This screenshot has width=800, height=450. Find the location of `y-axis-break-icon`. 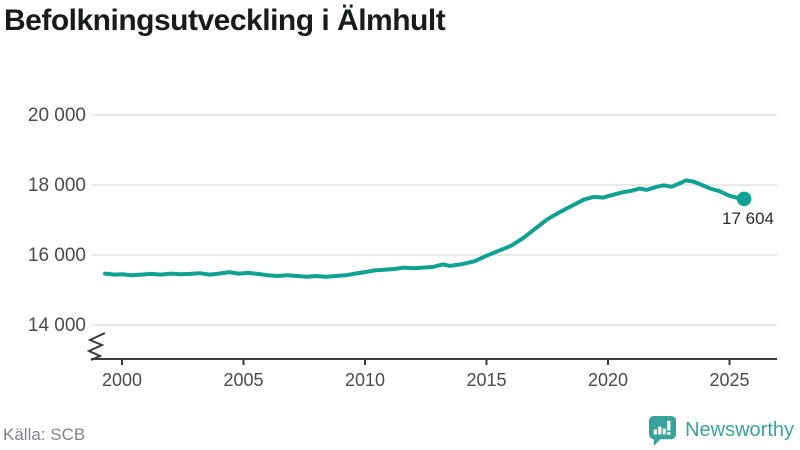

y-axis-break-icon is located at coordinates (96, 346).